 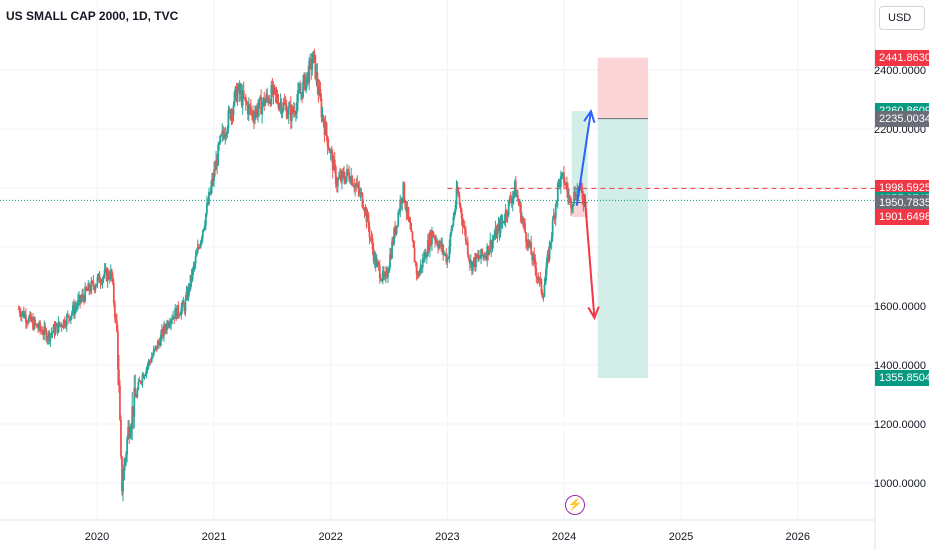 I want to click on lightning-icon: ⚡, so click(x=575, y=505).